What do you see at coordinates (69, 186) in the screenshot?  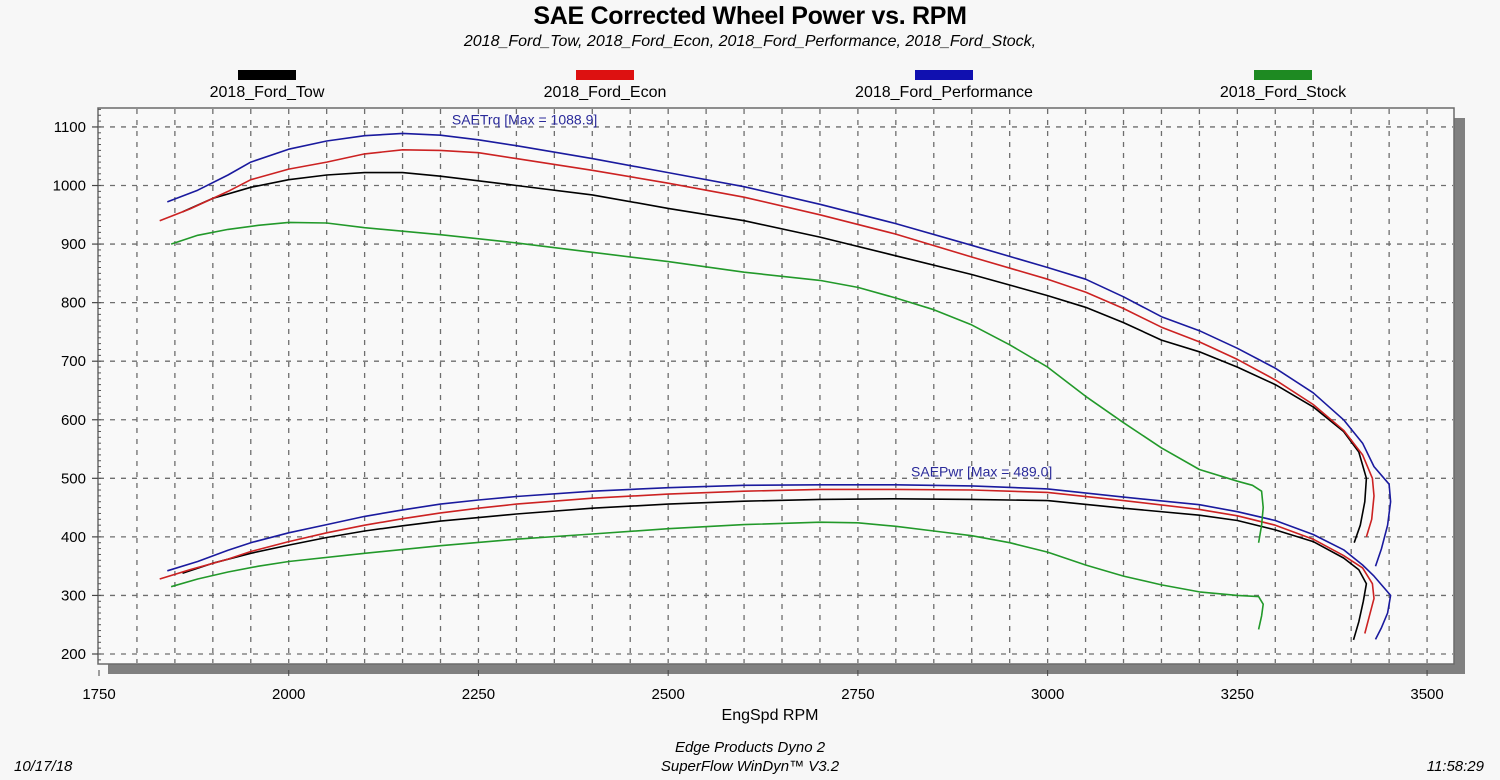 I see `y-tick-label: 1000` at bounding box center [69, 186].